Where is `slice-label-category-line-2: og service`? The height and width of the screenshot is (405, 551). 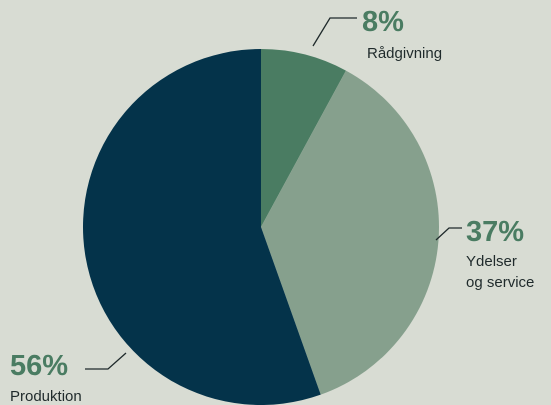
slice-label-category-line-2: og service is located at coordinates (500, 282).